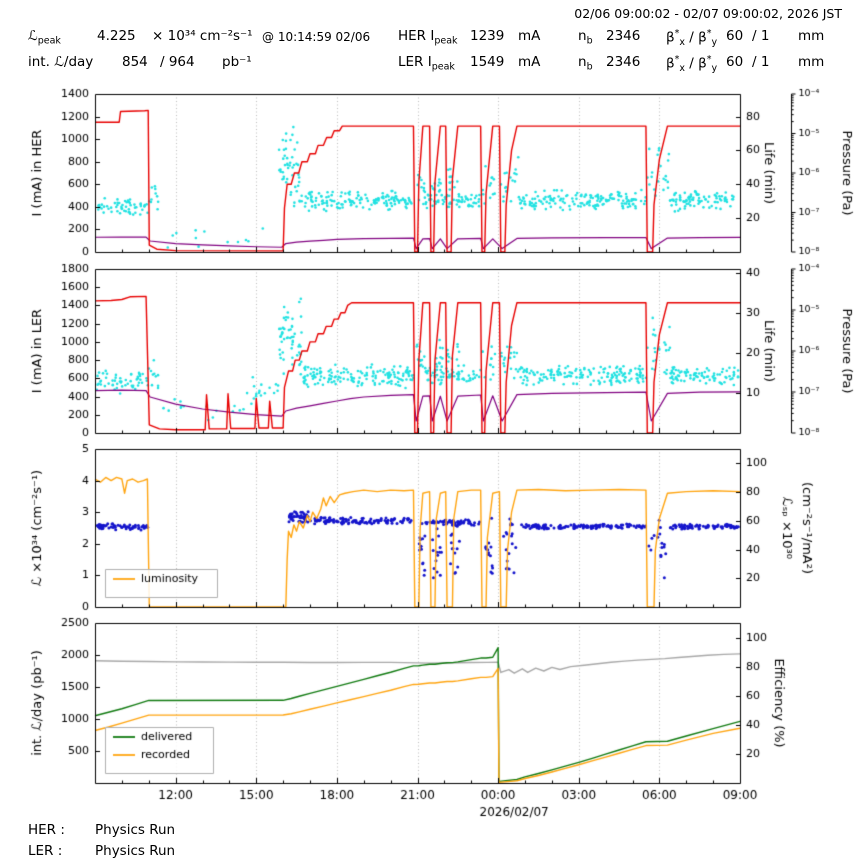 This screenshot has height=864, width=864. I want to click on ler-ipeak-value: 1549, so click(487, 62).